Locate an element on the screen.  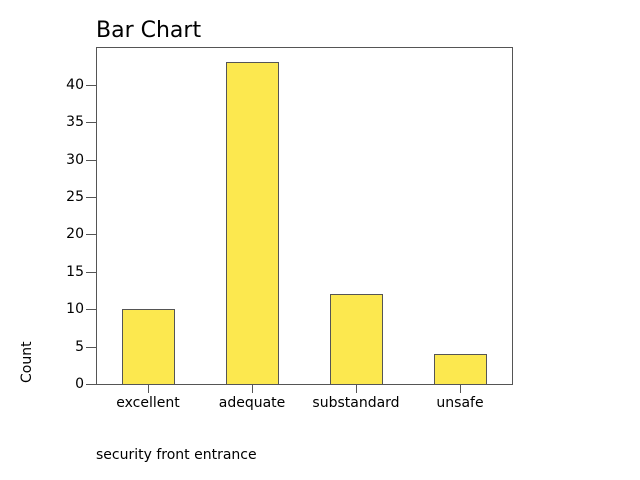
chart-title: Bar Chart is located at coordinates (149, 30).